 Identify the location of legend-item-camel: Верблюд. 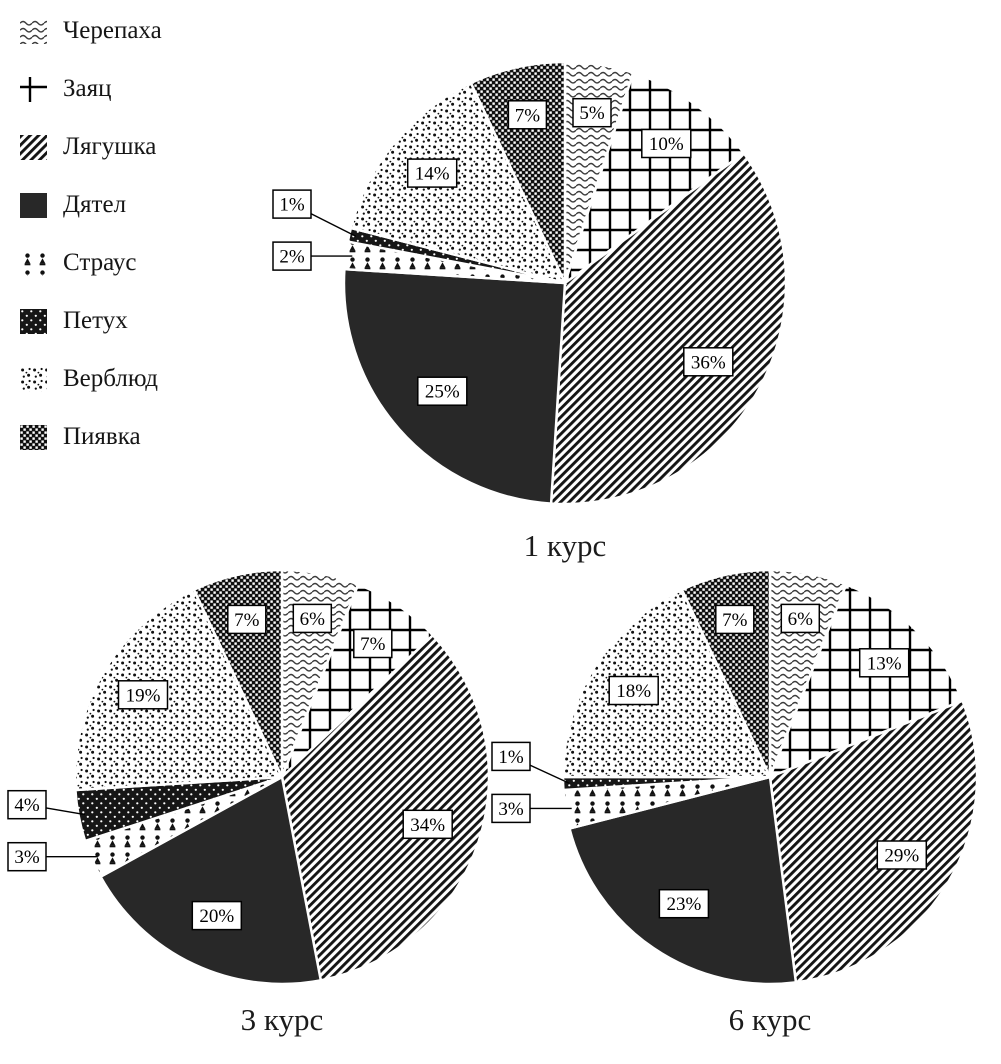
(91, 379).